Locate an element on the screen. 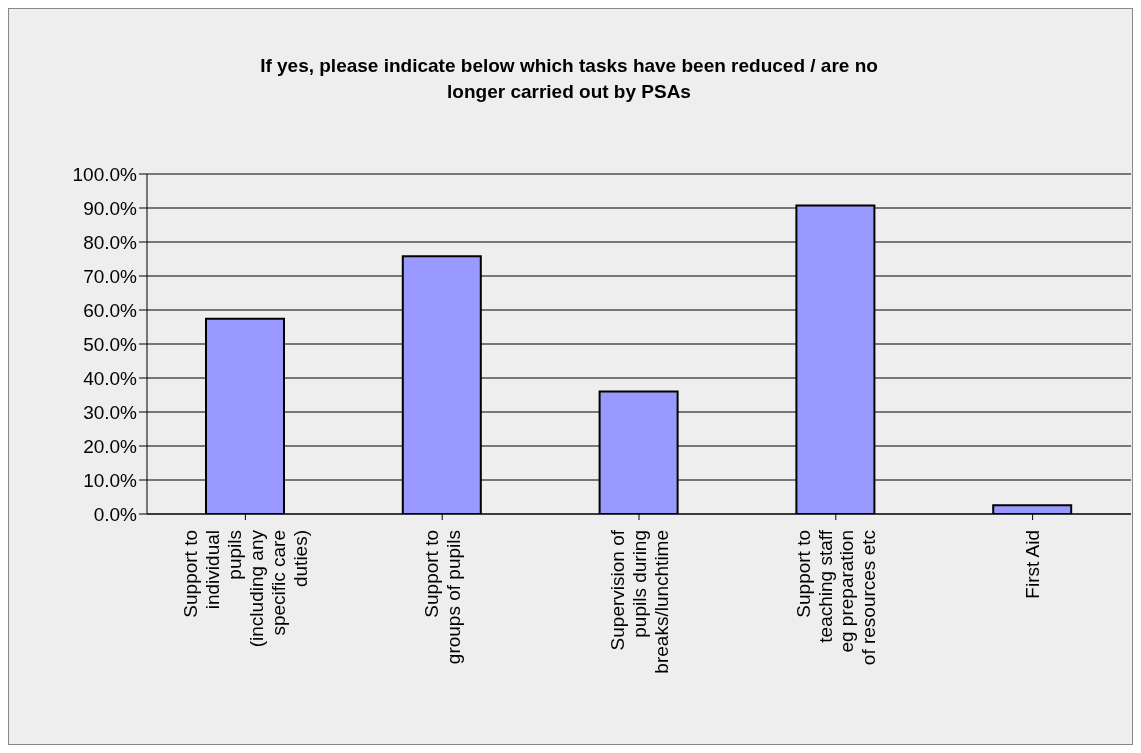 This screenshot has width=1141, height=753. y-tick-label: 60.0% is located at coordinates (110, 310).